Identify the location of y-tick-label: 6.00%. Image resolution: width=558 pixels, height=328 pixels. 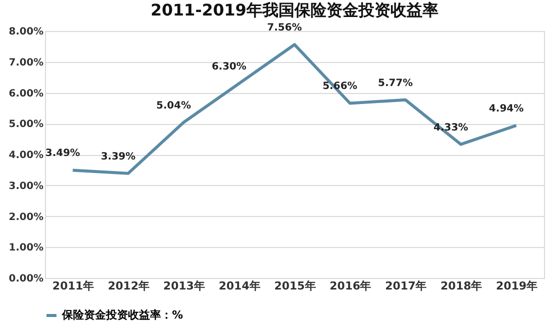
(26, 94).